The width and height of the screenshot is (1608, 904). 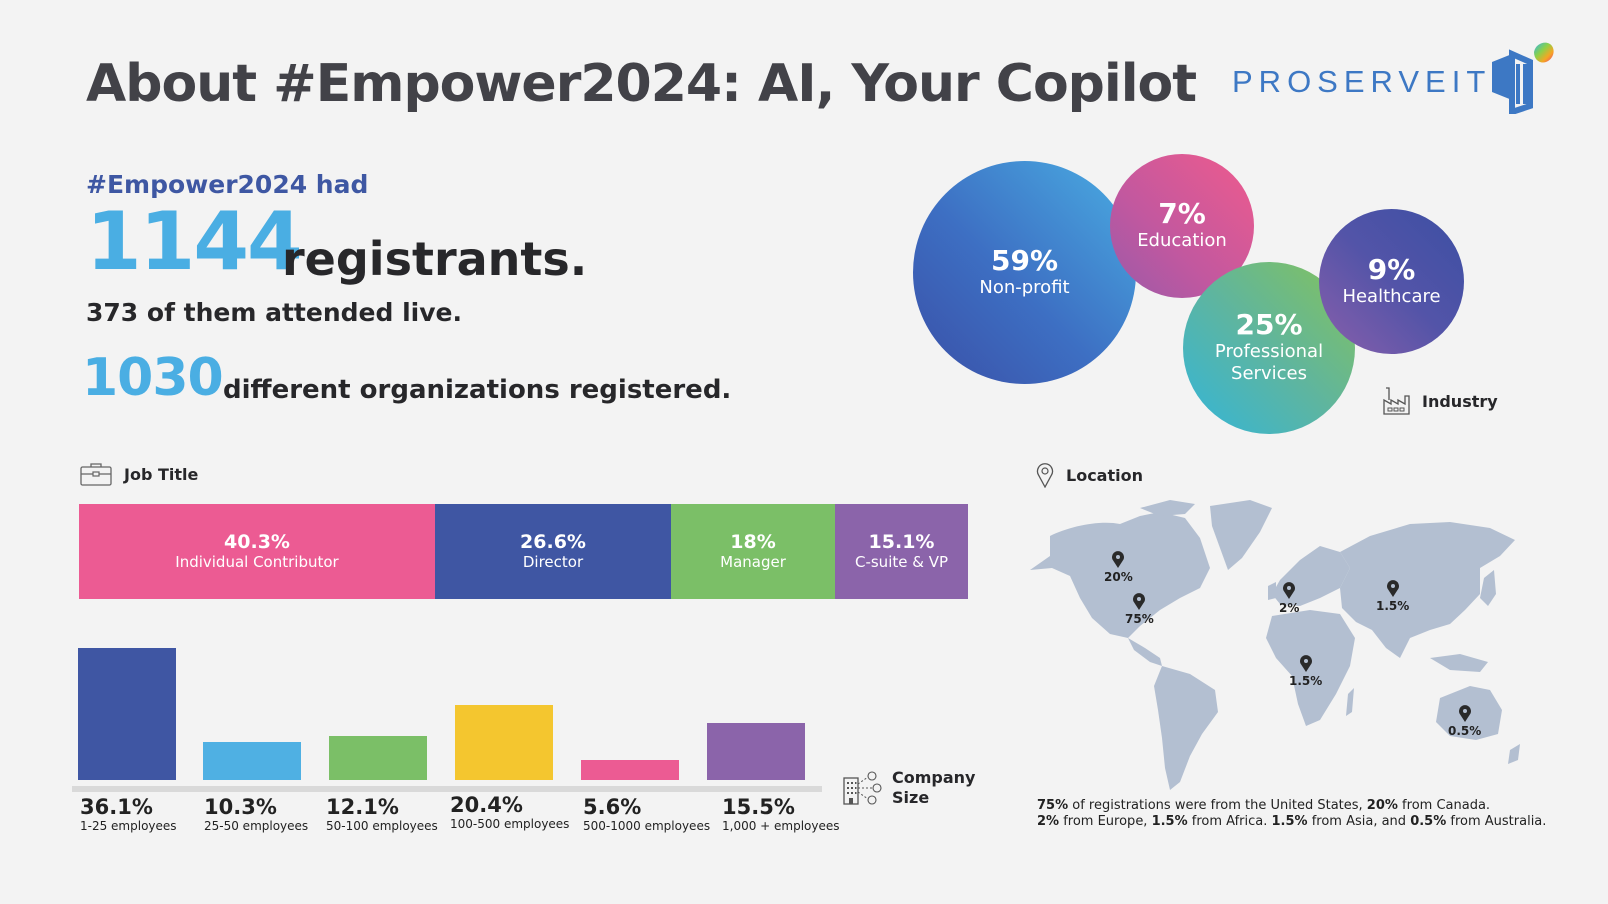 What do you see at coordinates (1182, 241) in the screenshot?
I see `industry-label: Education` at bounding box center [1182, 241].